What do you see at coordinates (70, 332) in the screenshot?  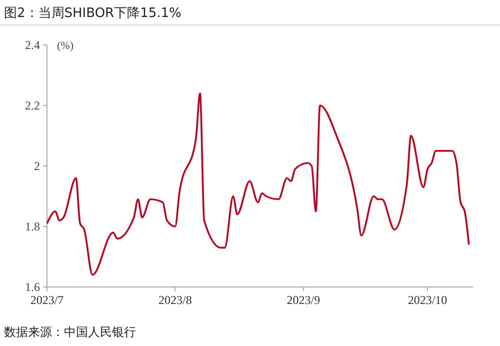 I see `source-note: 数据来源：中国人民银行` at bounding box center [70, 332].